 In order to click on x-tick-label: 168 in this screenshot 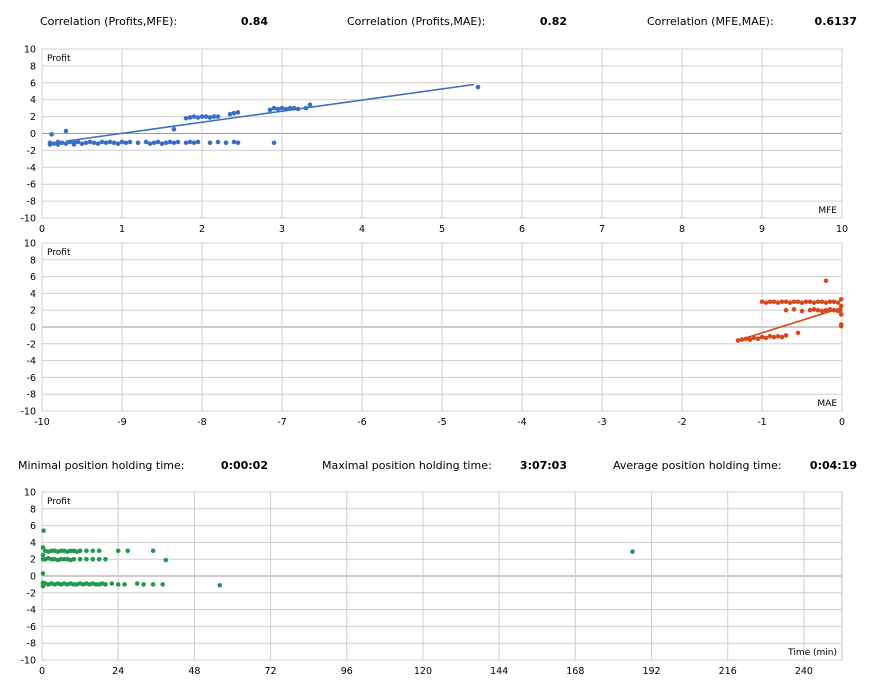, I will do `click(575, 671)`.